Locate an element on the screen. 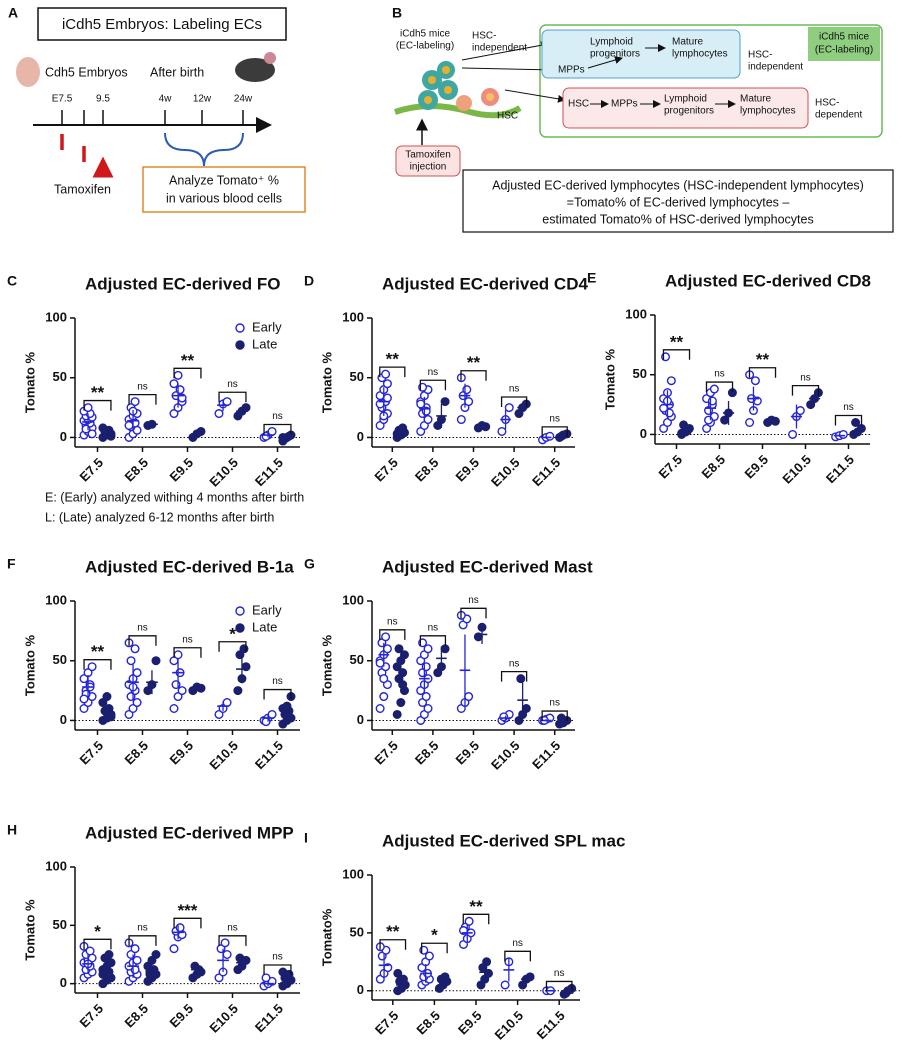 The width and height of the screenshot is (906, 1050). panel-label: F is located at coordinates (11, 564).